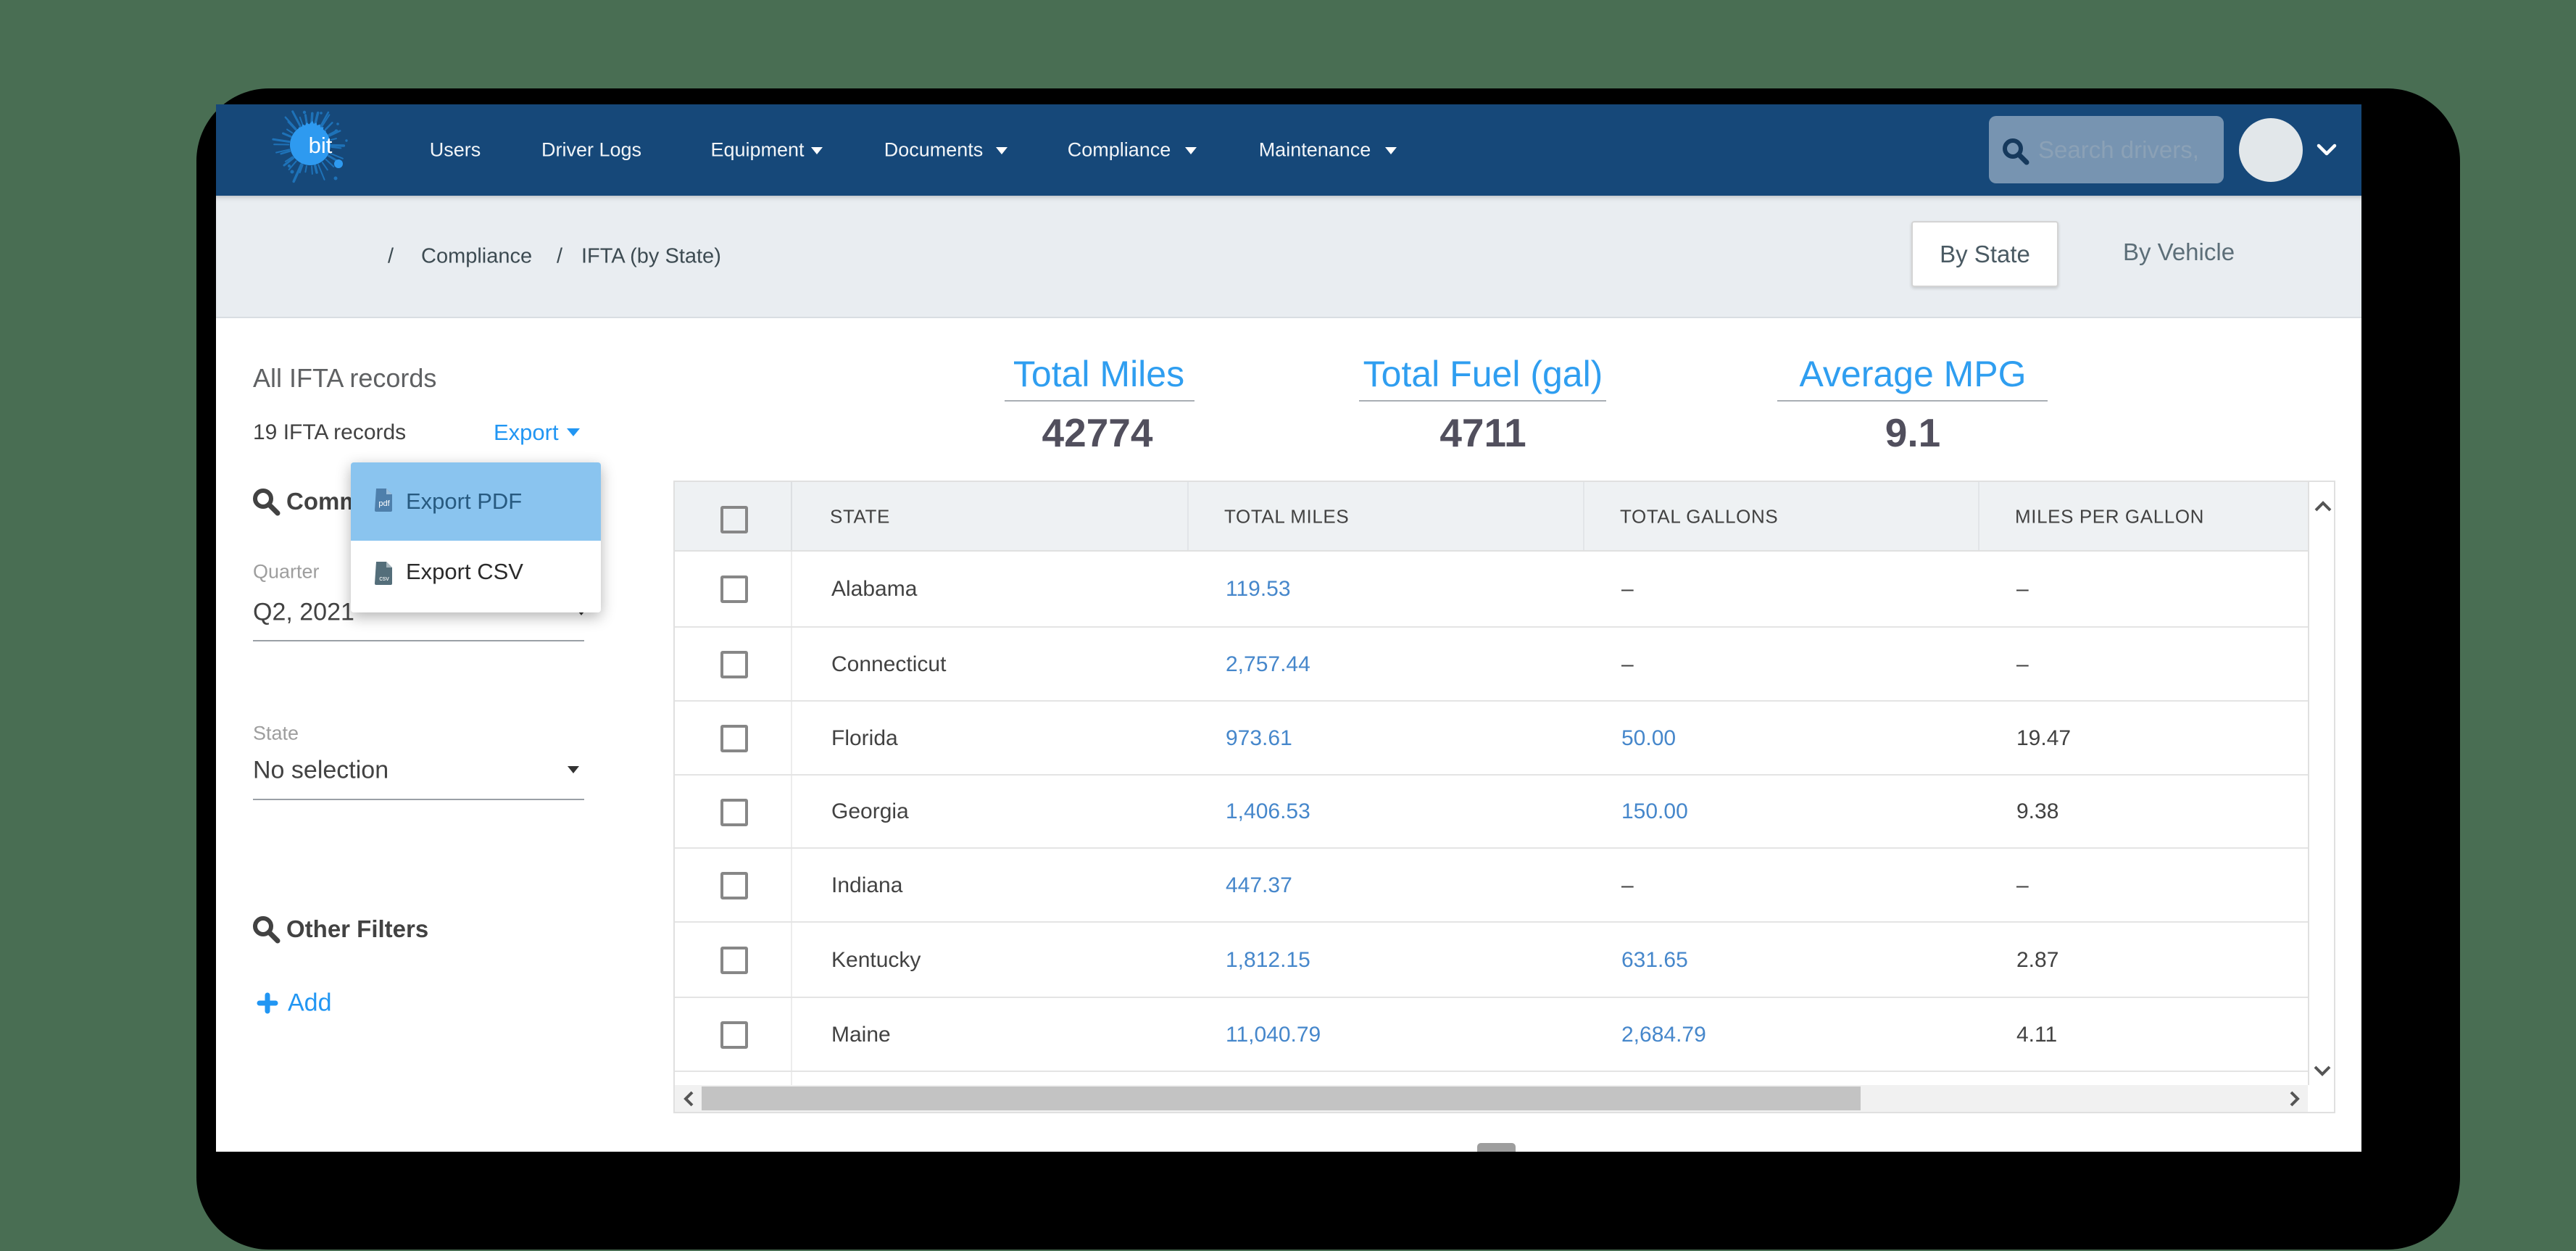 The height and width of the screenshot is (1251, 2576). What do you see at coordinates (384, 578) in the screenshot?
I see `svg-text: csv` at bounding box center [384, 578].